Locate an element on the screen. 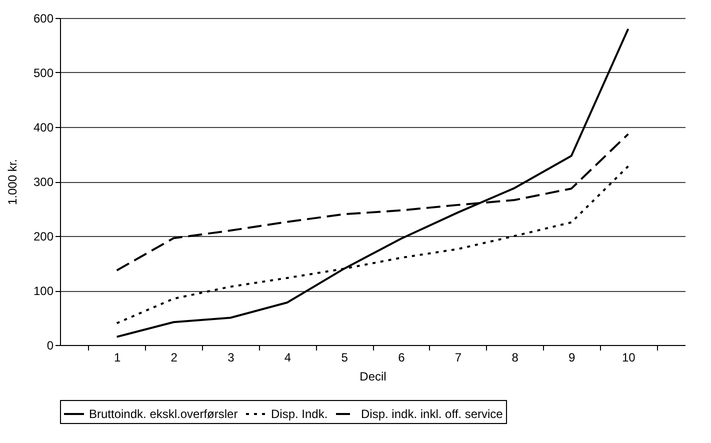 The image size is (711, 443). y-tick-label: 500 is located at coordinates (43, 73).